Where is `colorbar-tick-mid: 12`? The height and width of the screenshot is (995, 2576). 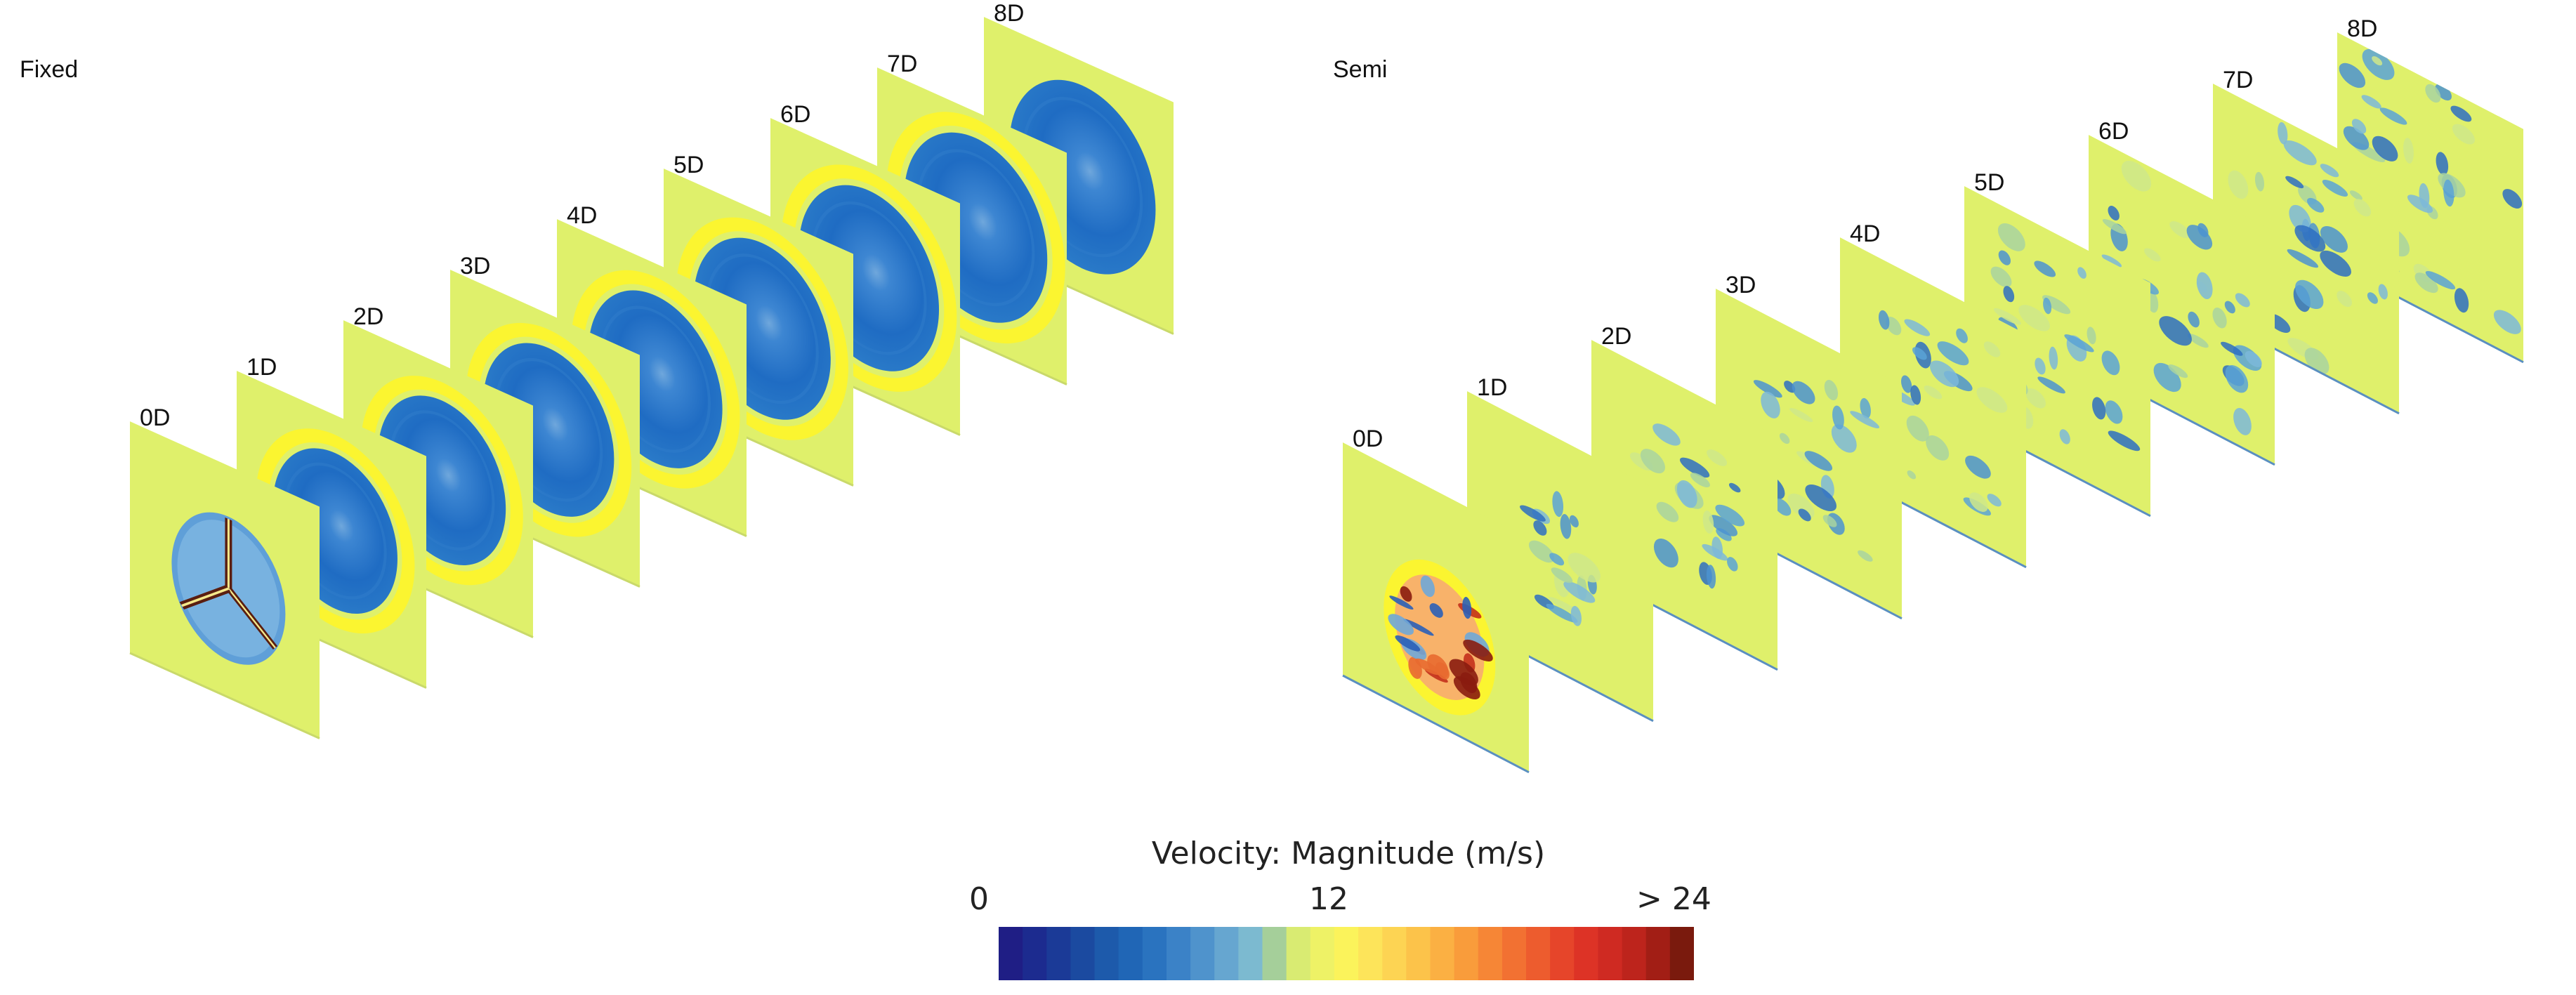 colorbar-tick-mid: 12 is located at coordinates (1328, 899).